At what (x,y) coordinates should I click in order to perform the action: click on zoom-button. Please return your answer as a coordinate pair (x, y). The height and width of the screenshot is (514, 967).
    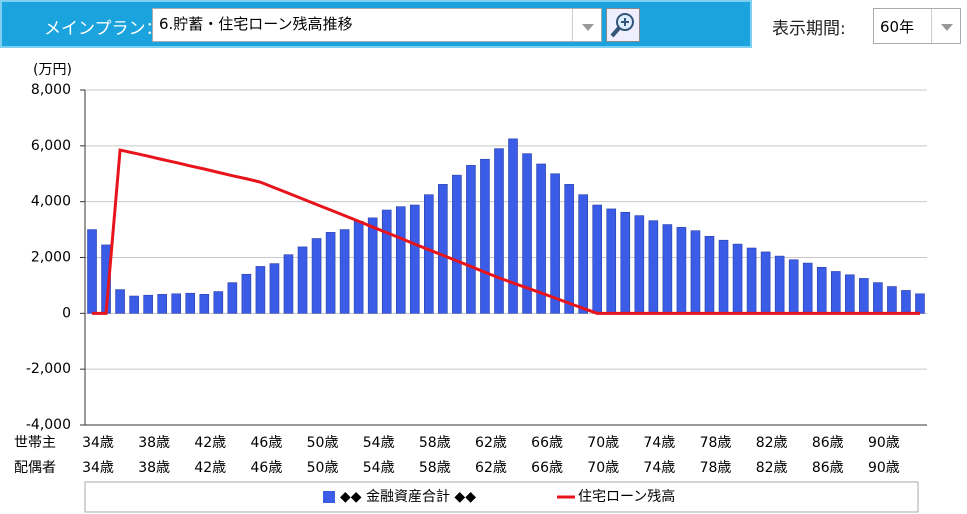
    Looking at the image, I should click on (623, 25).